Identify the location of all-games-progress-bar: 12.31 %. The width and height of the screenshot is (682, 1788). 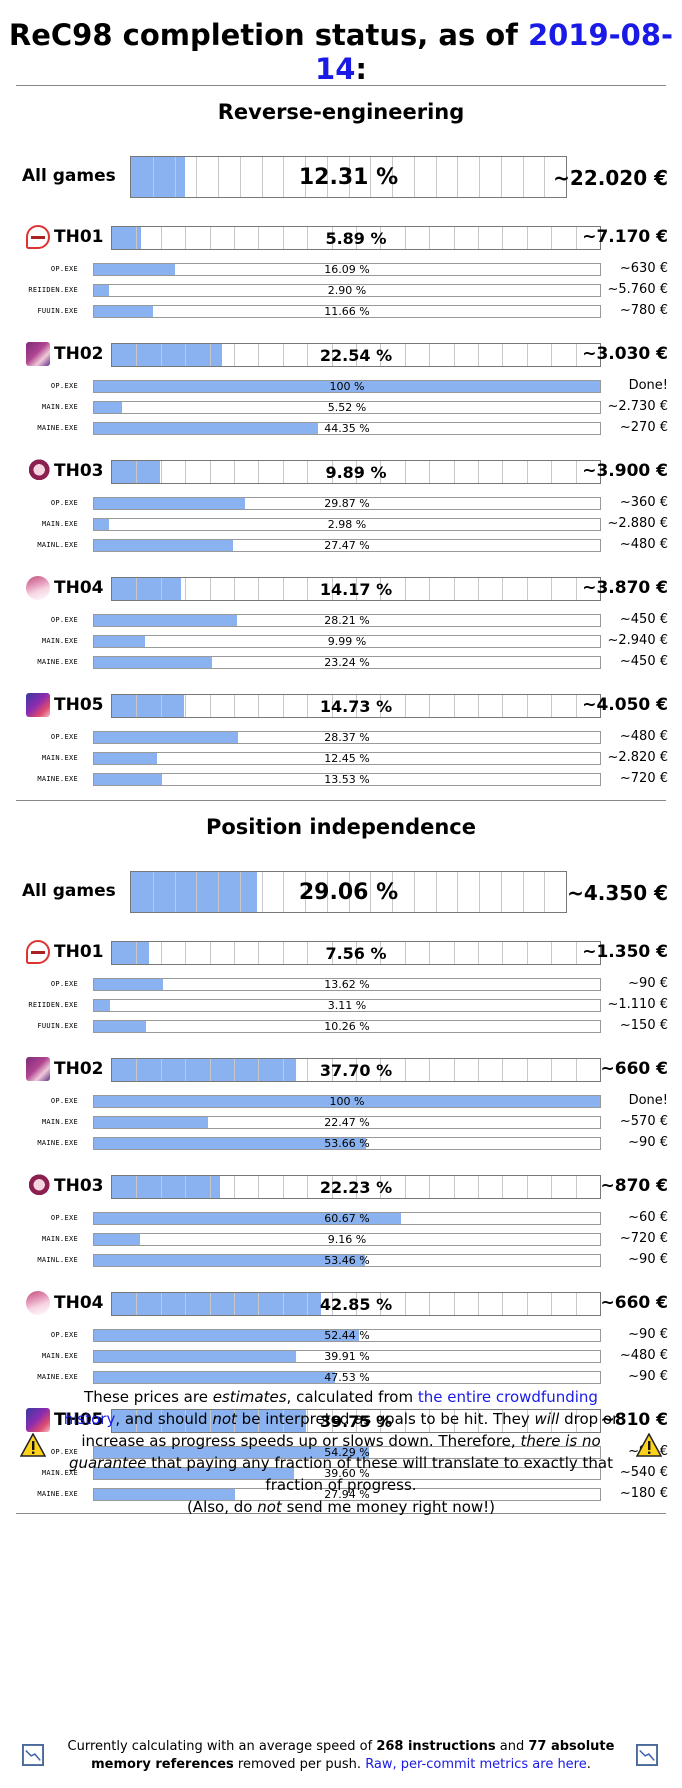
(348, 177).